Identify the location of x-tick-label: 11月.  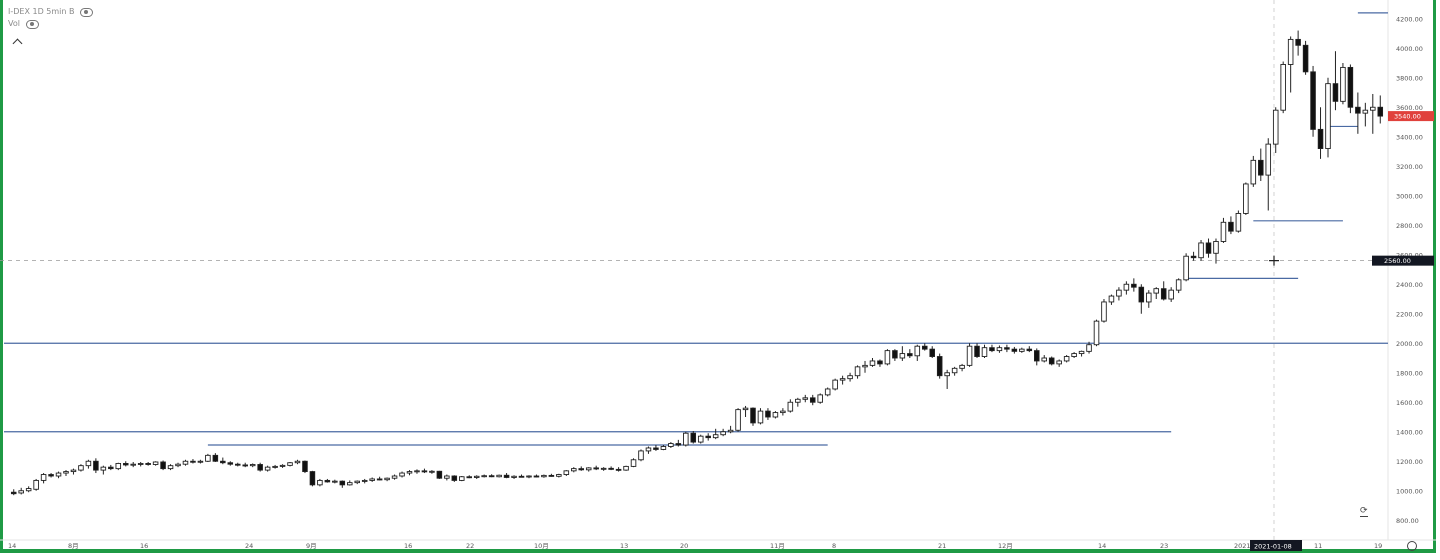
(777, 546).